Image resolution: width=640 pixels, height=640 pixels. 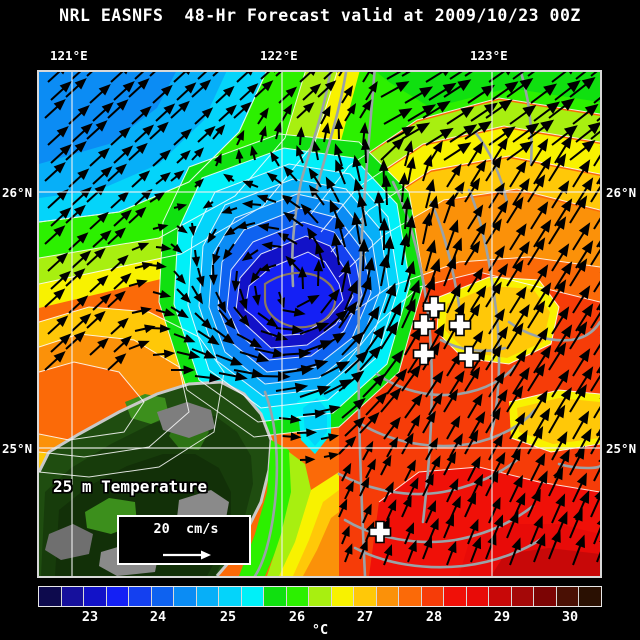 What do you see at coordinates (186, 529) in the screenshot?
I see `velocity-scale-label: 20 cm/s` at bounding box center [186, 529].